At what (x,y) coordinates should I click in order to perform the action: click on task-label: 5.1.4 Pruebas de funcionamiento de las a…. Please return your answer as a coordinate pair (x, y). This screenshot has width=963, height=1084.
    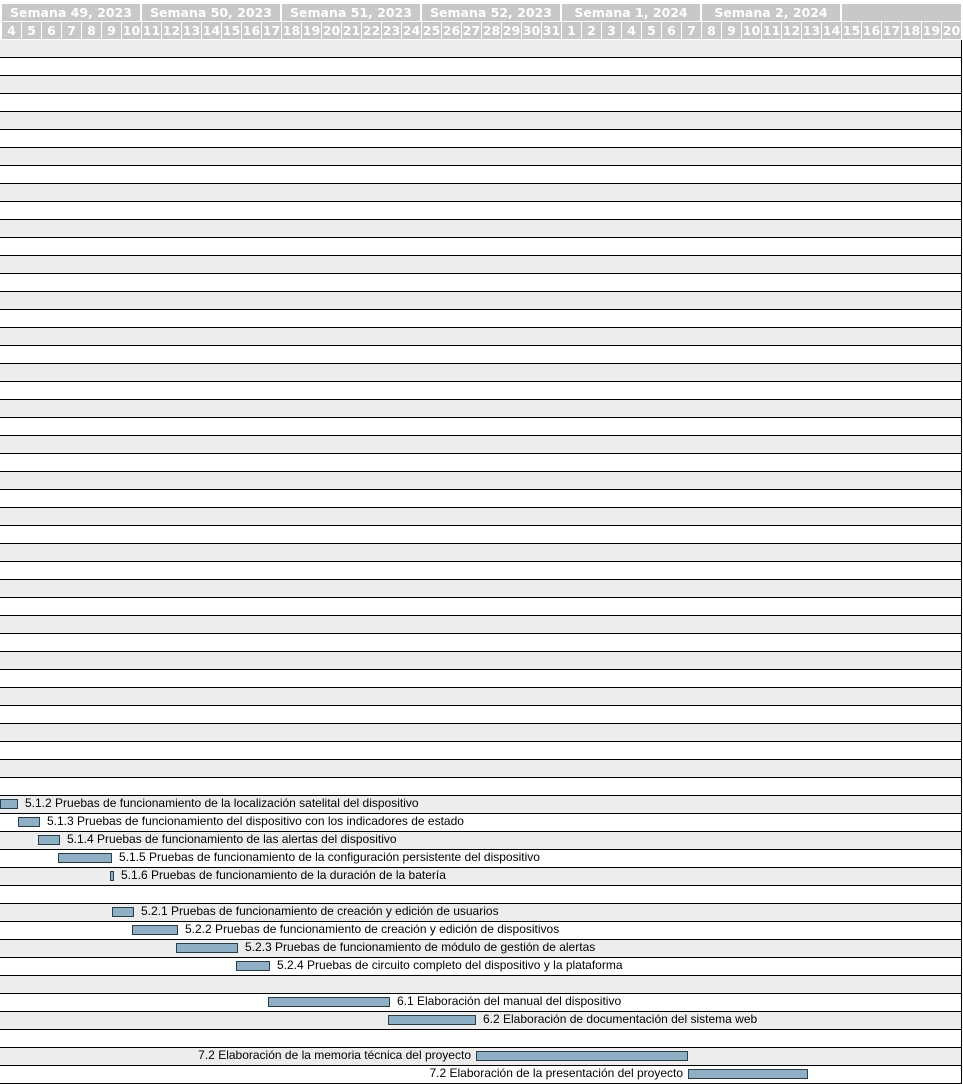
    Looking at the image, I should click on (232, 839).